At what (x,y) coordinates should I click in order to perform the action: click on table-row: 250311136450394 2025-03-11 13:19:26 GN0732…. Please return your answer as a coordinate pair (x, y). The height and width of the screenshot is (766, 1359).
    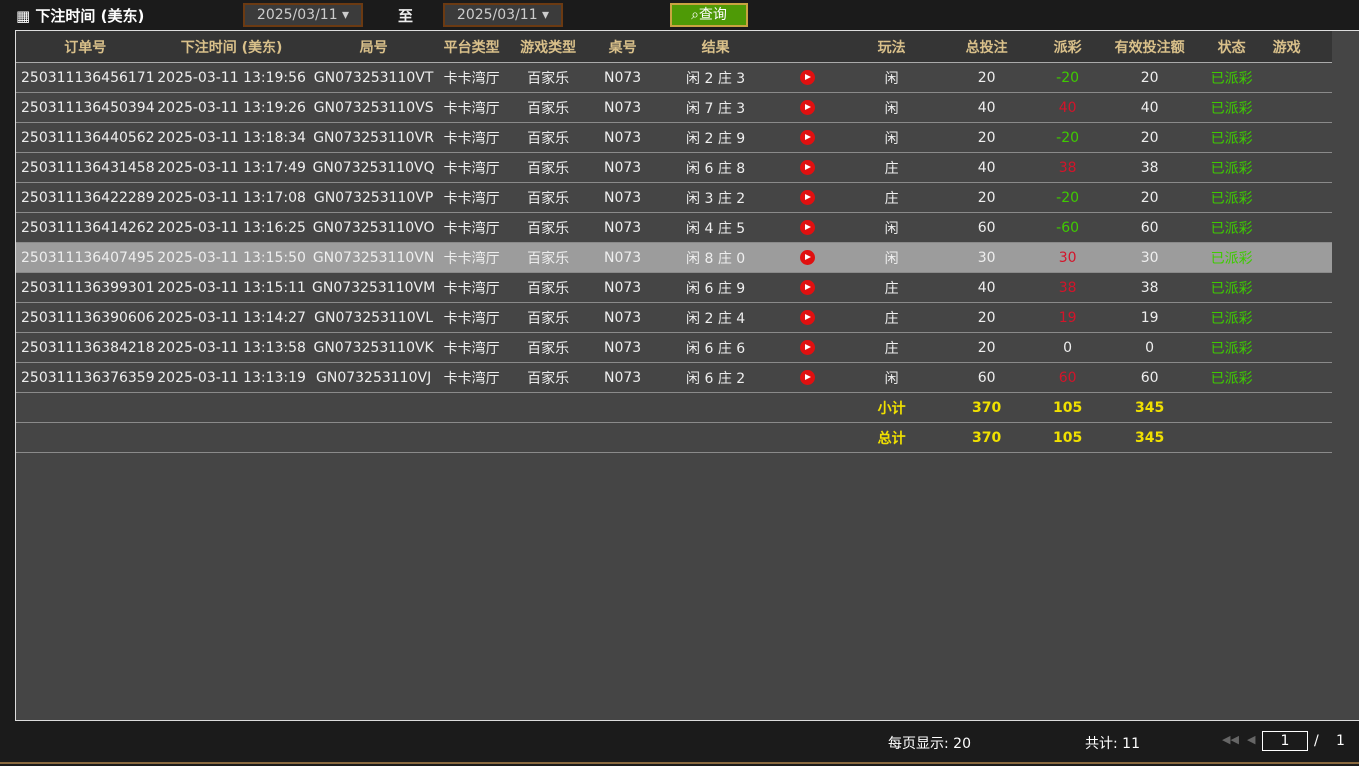
    Looking at the image, I should click on (674, 107).